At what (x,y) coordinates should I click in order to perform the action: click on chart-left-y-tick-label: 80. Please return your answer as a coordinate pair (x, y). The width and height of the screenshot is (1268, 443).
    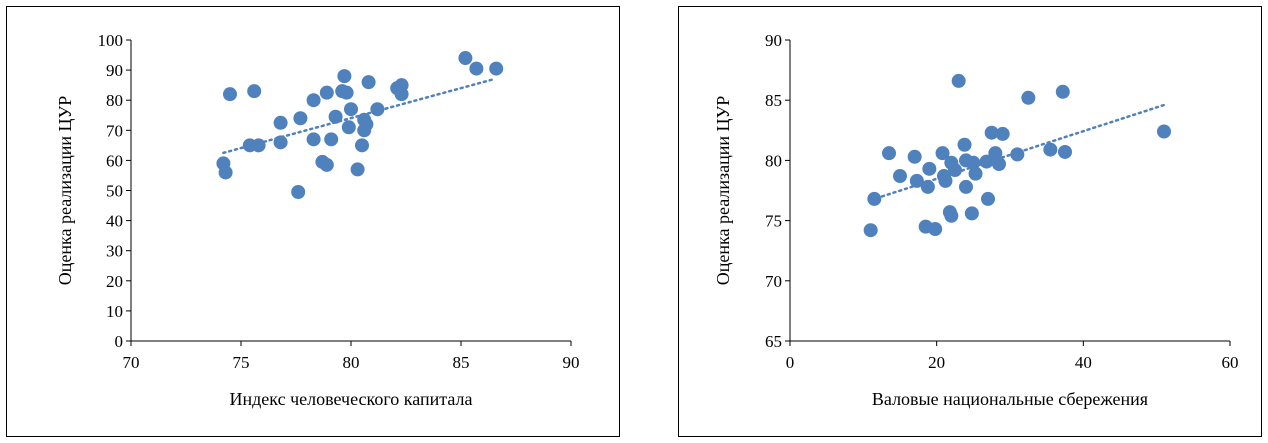
    Looking at the image, I should click on (114, 100).